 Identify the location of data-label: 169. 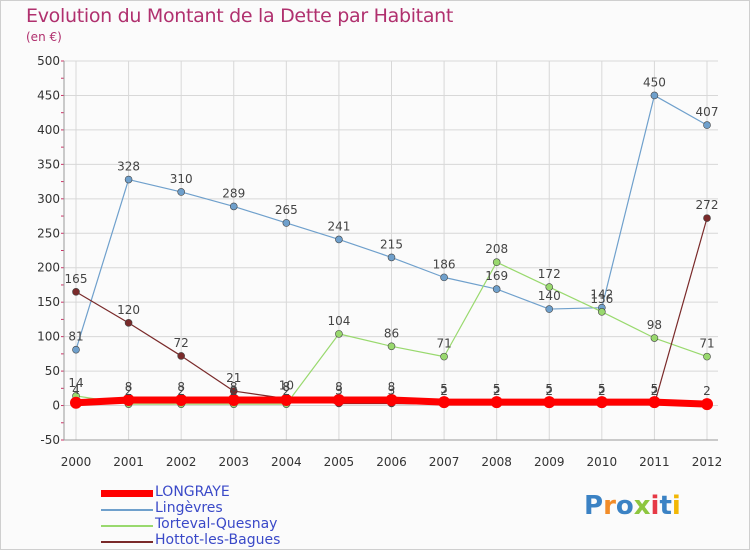
(496, 276).